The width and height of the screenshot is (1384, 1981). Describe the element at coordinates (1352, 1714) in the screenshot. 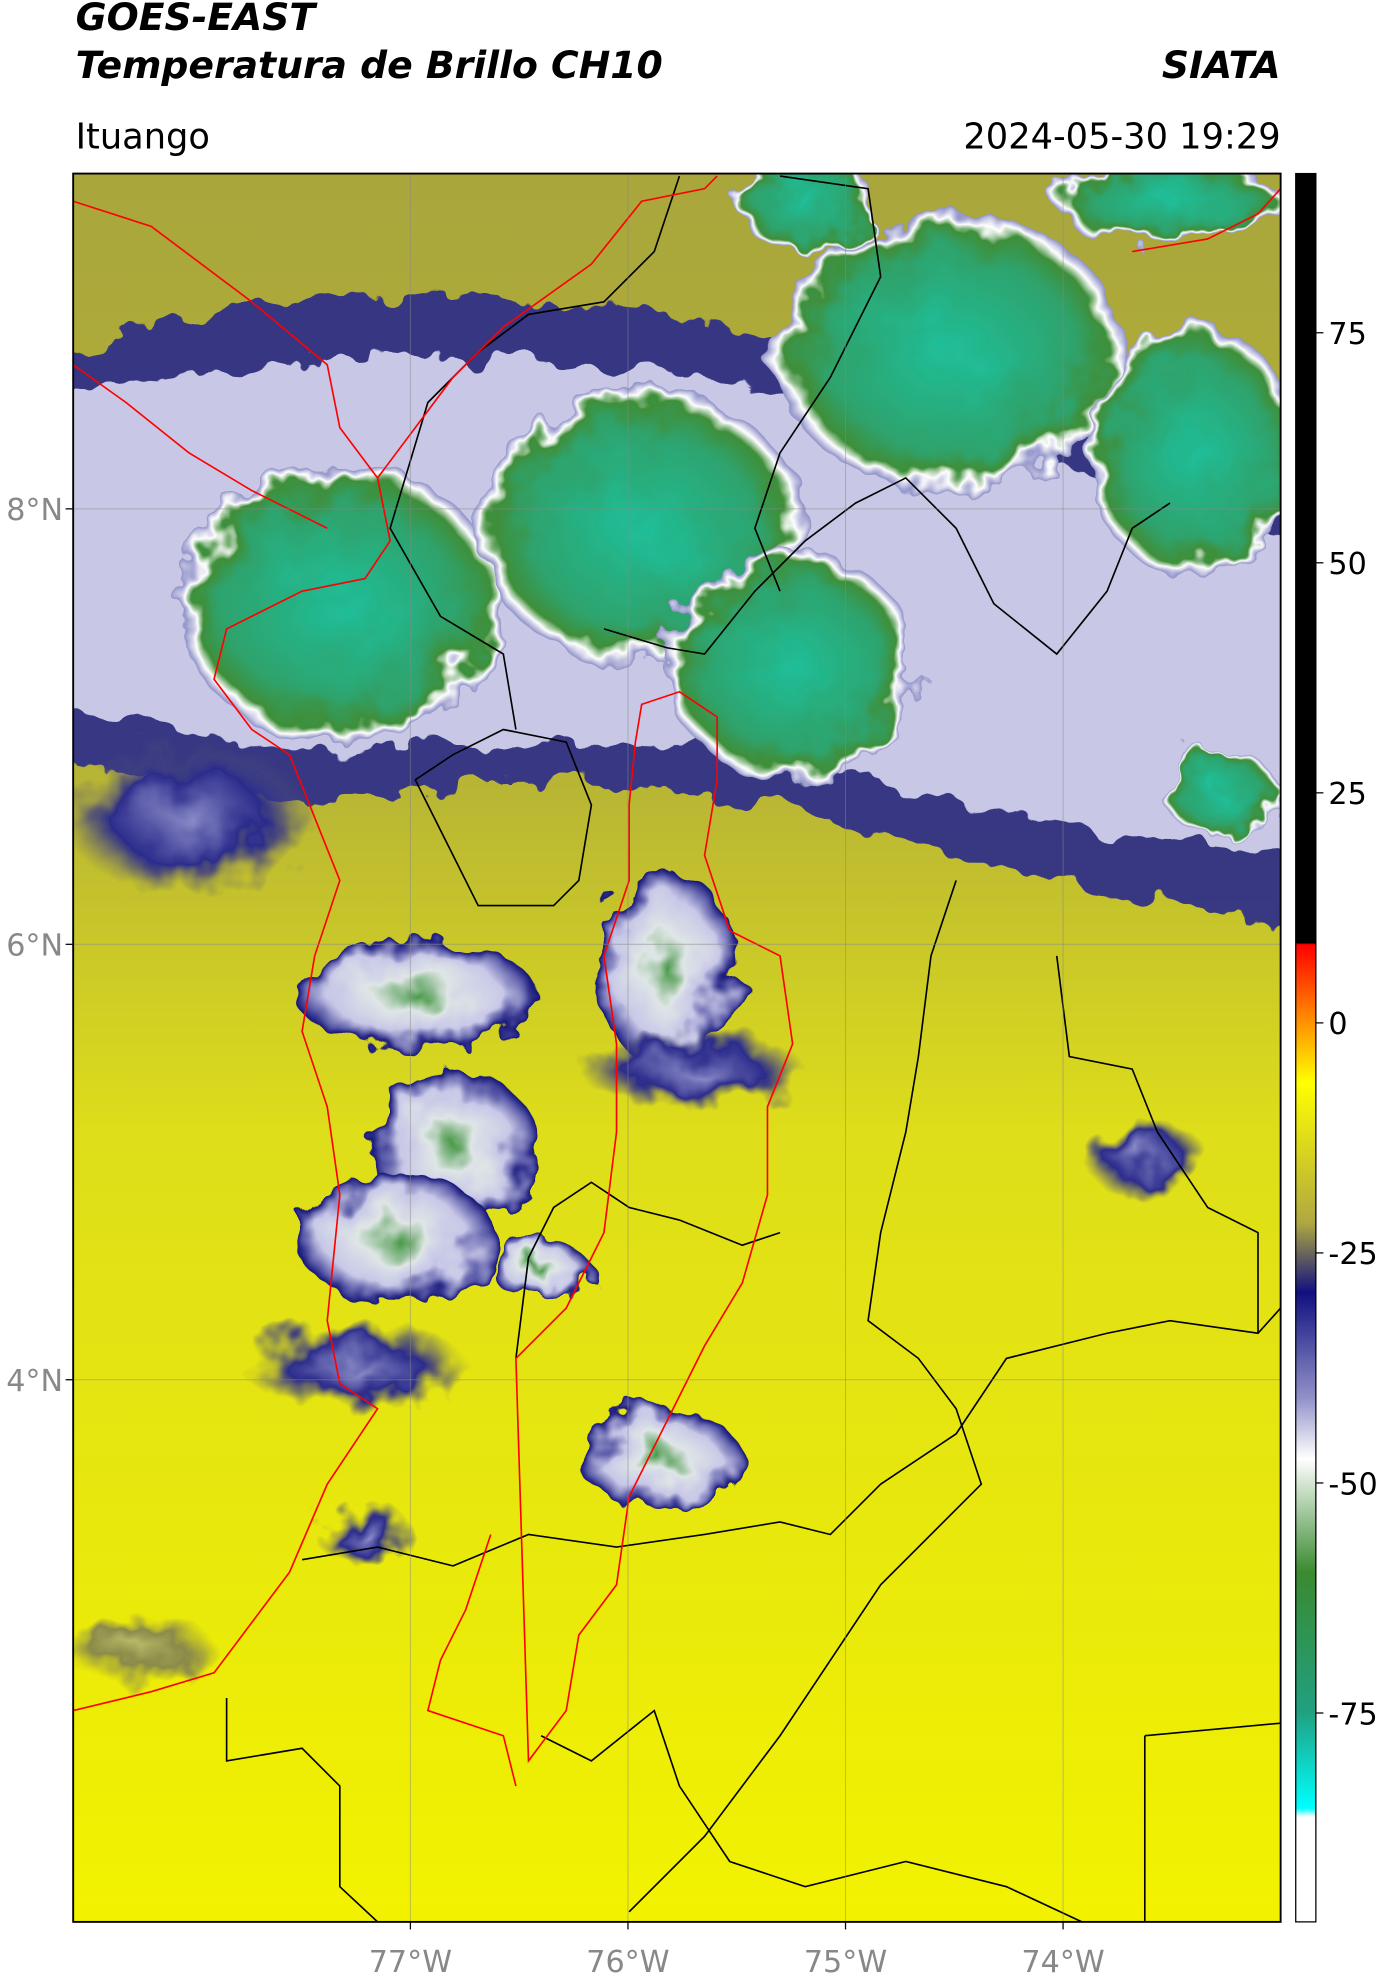

I see `colorbar-tick-label: -75` at that location.